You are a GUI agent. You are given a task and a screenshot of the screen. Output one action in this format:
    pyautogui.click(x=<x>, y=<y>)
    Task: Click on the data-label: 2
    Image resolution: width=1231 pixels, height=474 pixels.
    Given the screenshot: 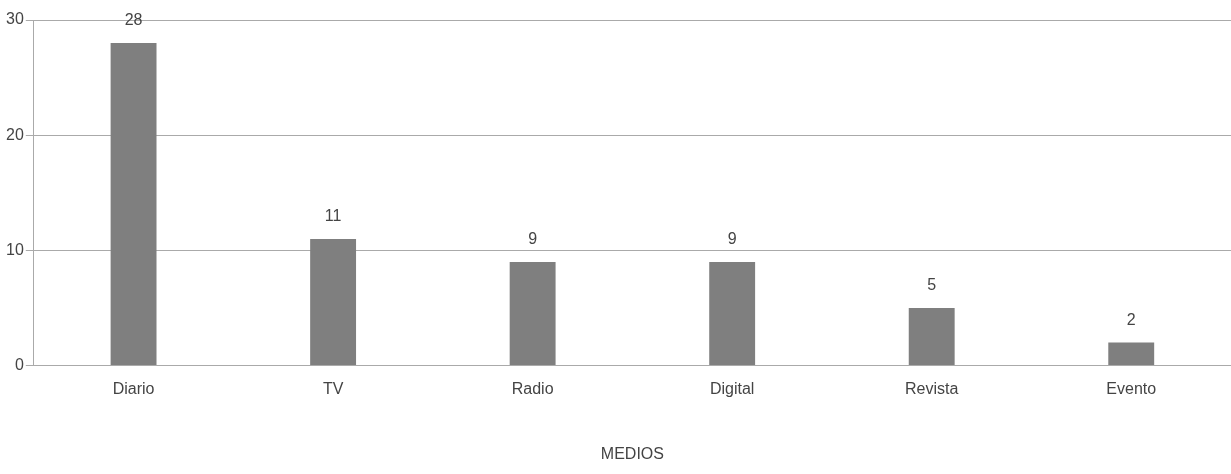 What is the action you would take?
    pyautogui.click(x=1131, y=319)
    